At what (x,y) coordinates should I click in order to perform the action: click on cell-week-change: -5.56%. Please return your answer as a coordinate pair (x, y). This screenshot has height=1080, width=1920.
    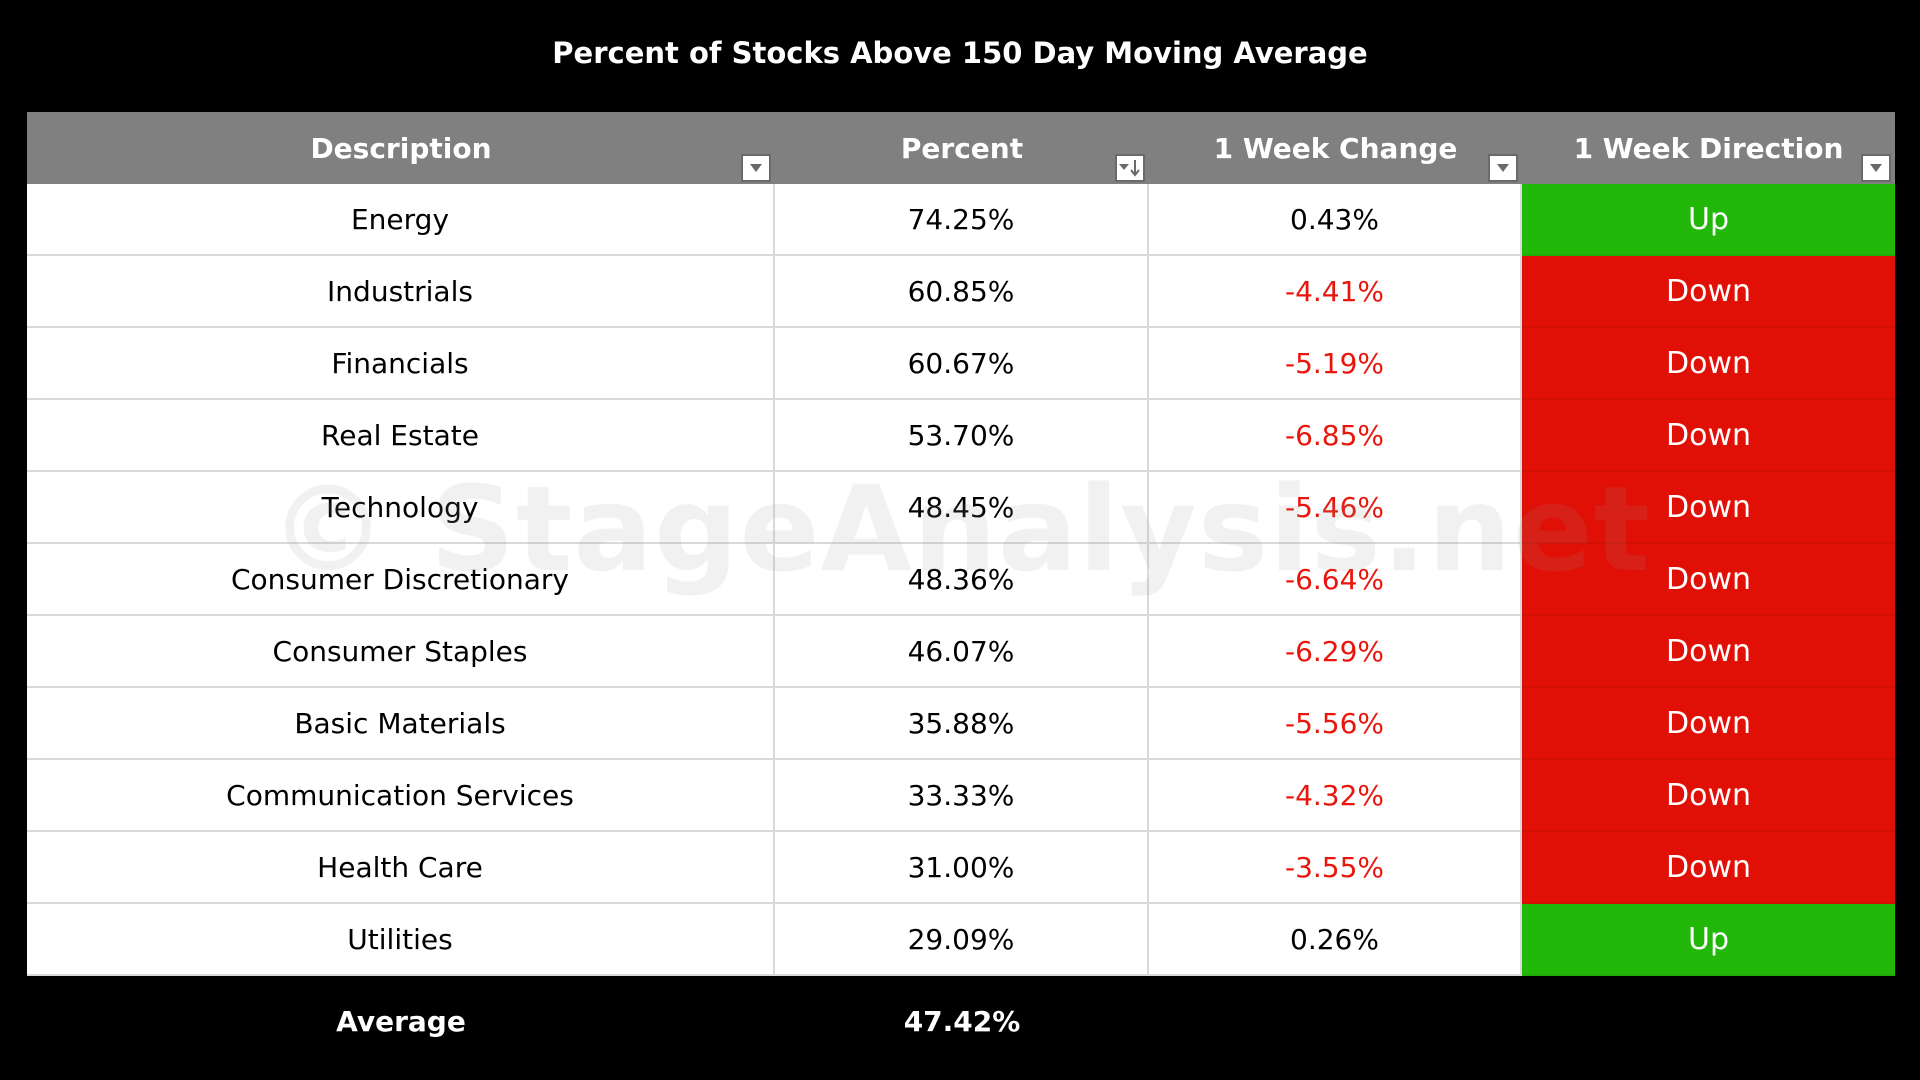
    Looking at the image, I should click on (1335, 724).